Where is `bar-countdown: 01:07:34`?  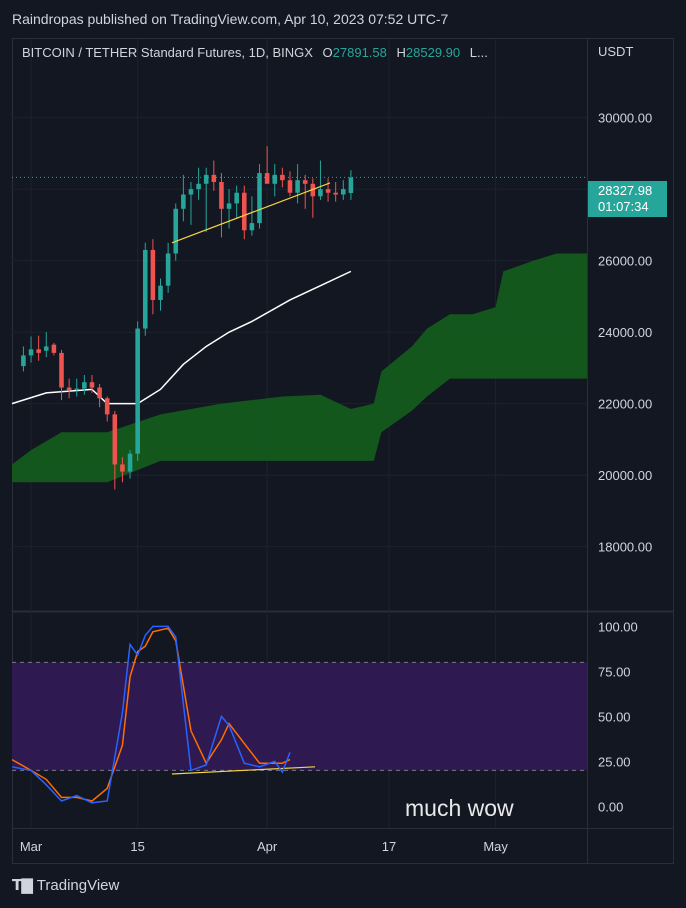 bar-countdown: 01:07:34 is located at coordinates (623, 206).